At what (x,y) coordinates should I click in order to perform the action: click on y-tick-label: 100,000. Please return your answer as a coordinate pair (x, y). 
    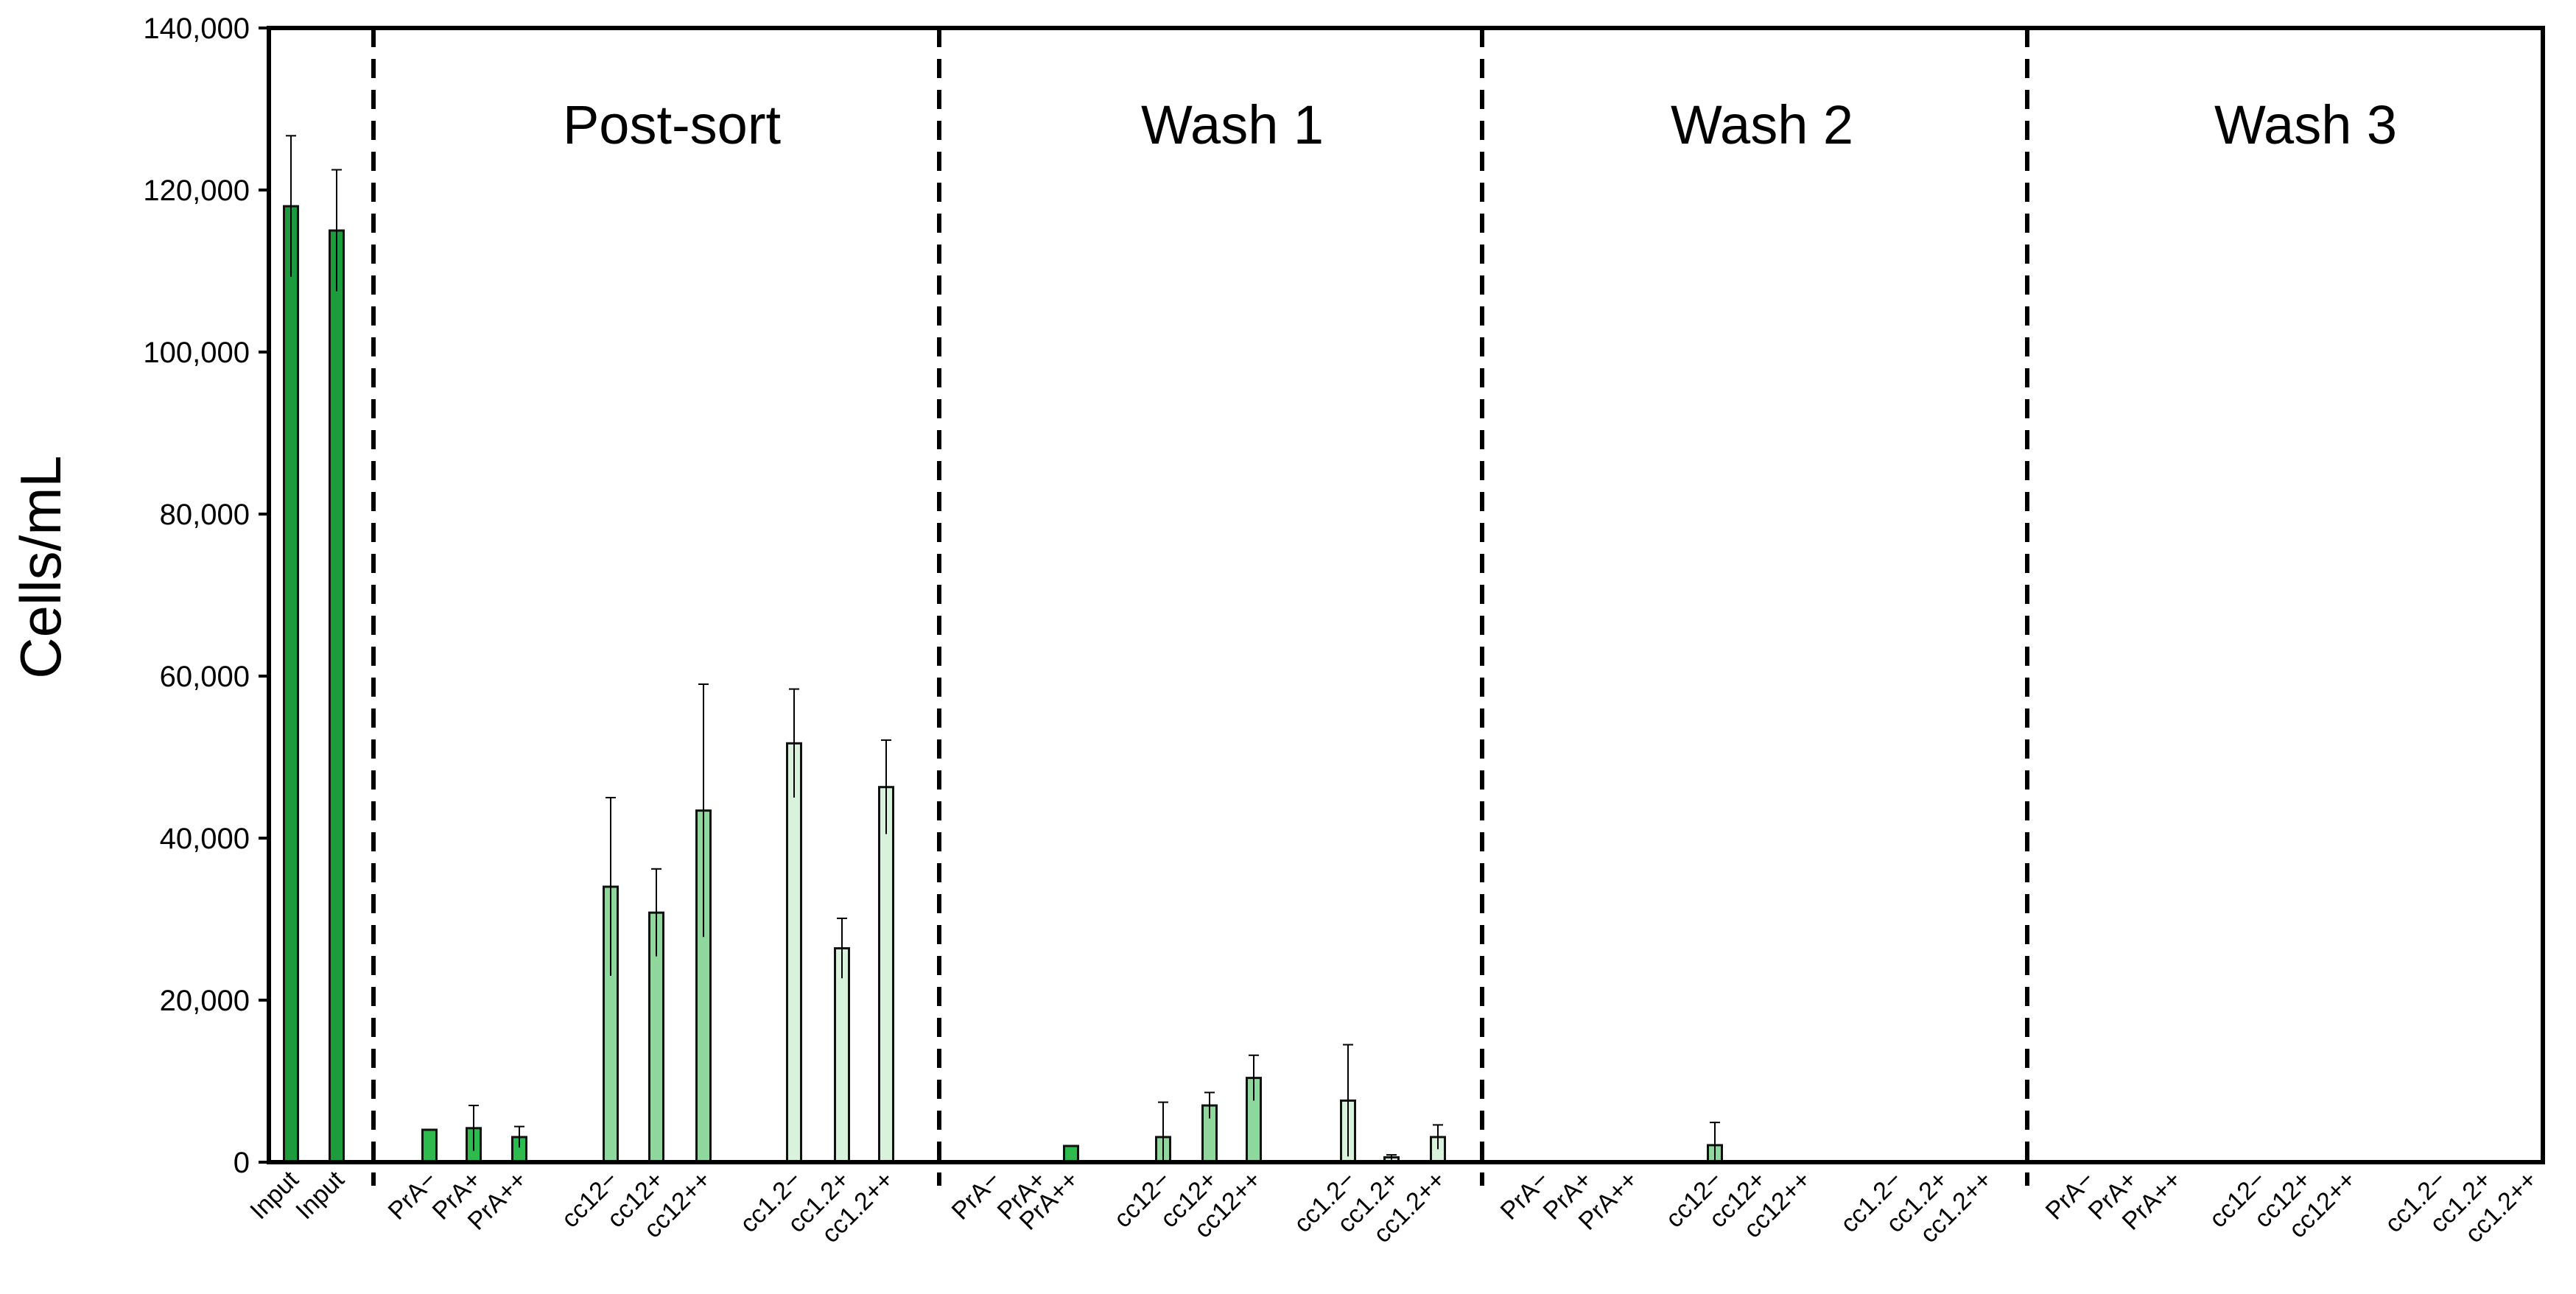
    Looking at the image, I should click on (196, 353).